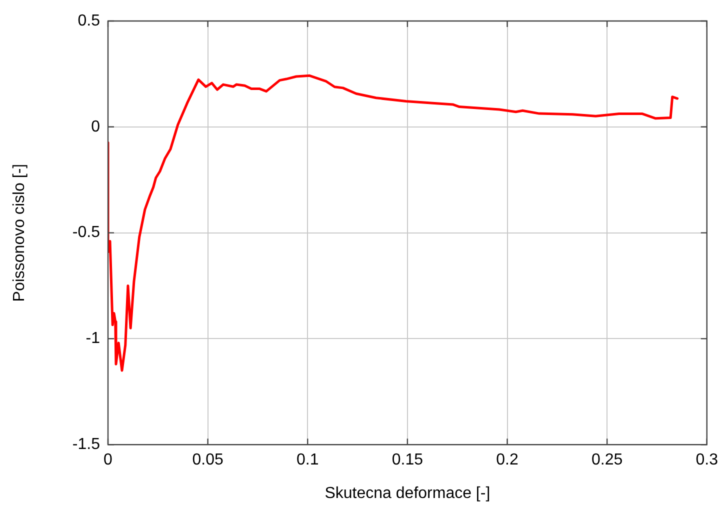 Image resolution: width=724 pixels, height=511 pixels. What do you see at coordinates (86, 445) in the screenshot?
I see `y-tick-label: -1.5` at bounding box center [86, 445].